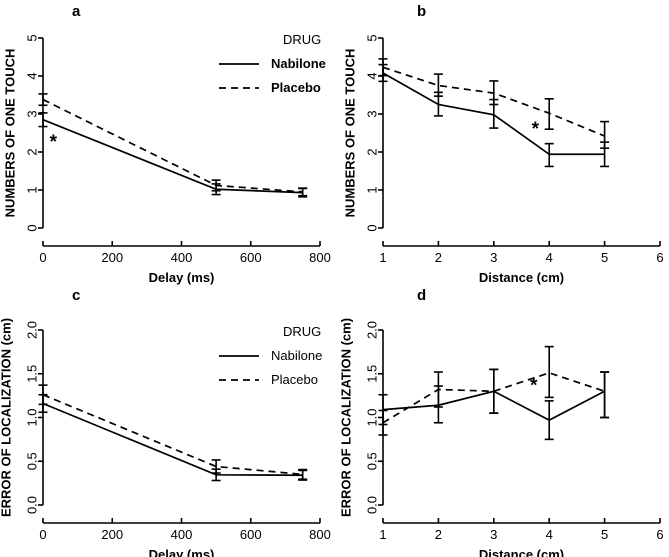  I want to click on y-axis-title-a: NUMBERS OF ONE TOUCH, so click(9, 133).